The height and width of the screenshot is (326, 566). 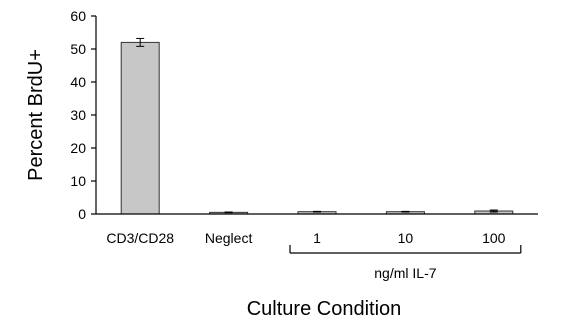 What do you see at coordinates (405, 249) in the screenshot?
I see `il7-group-bracket` at bounding box center [405, 249].